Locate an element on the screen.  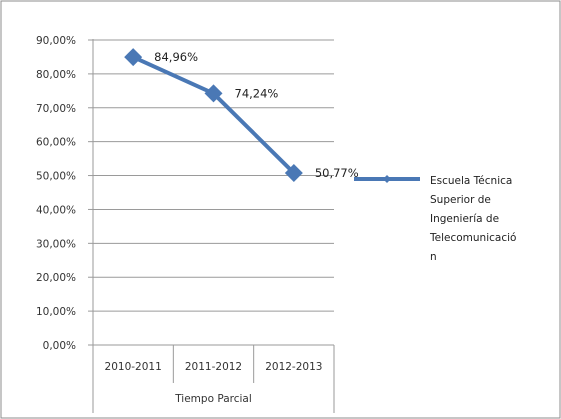
plot-series is located at coordinates (213, 115).